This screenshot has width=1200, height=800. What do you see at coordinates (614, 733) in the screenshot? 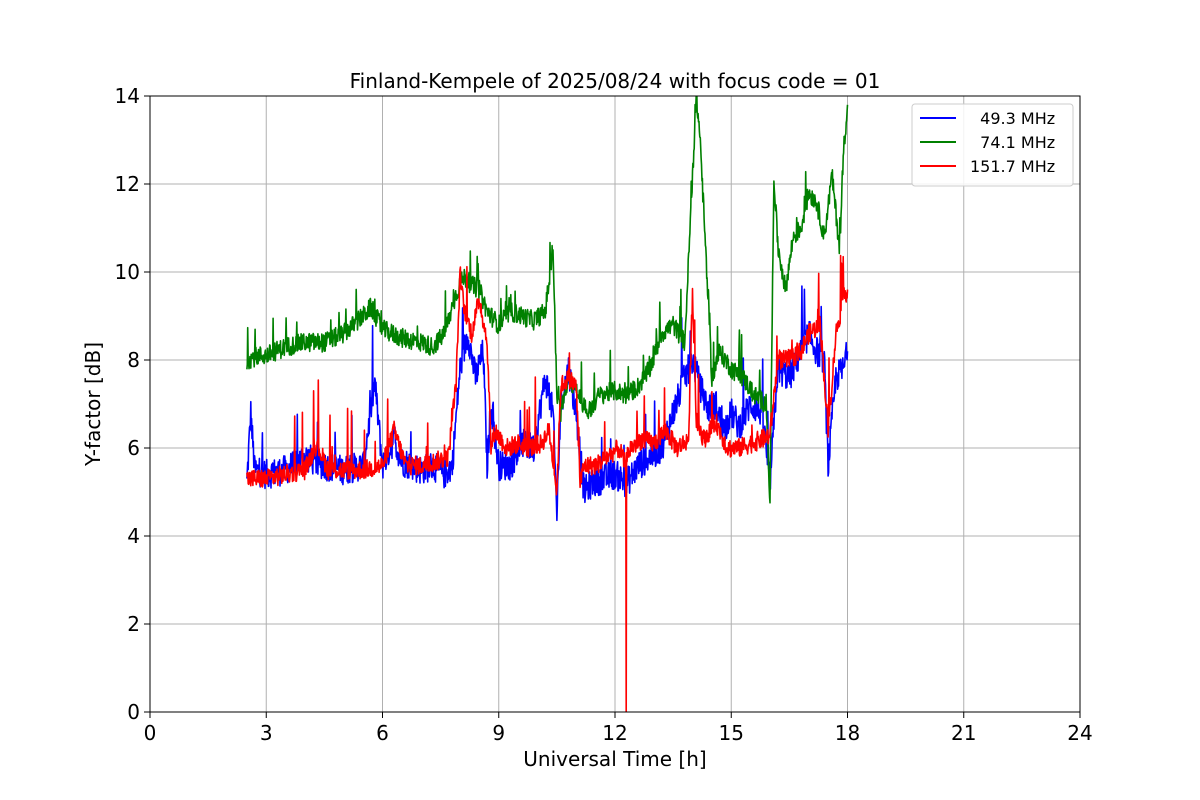
I see `x-tick-label: 12` at bounding box center [614, 733].